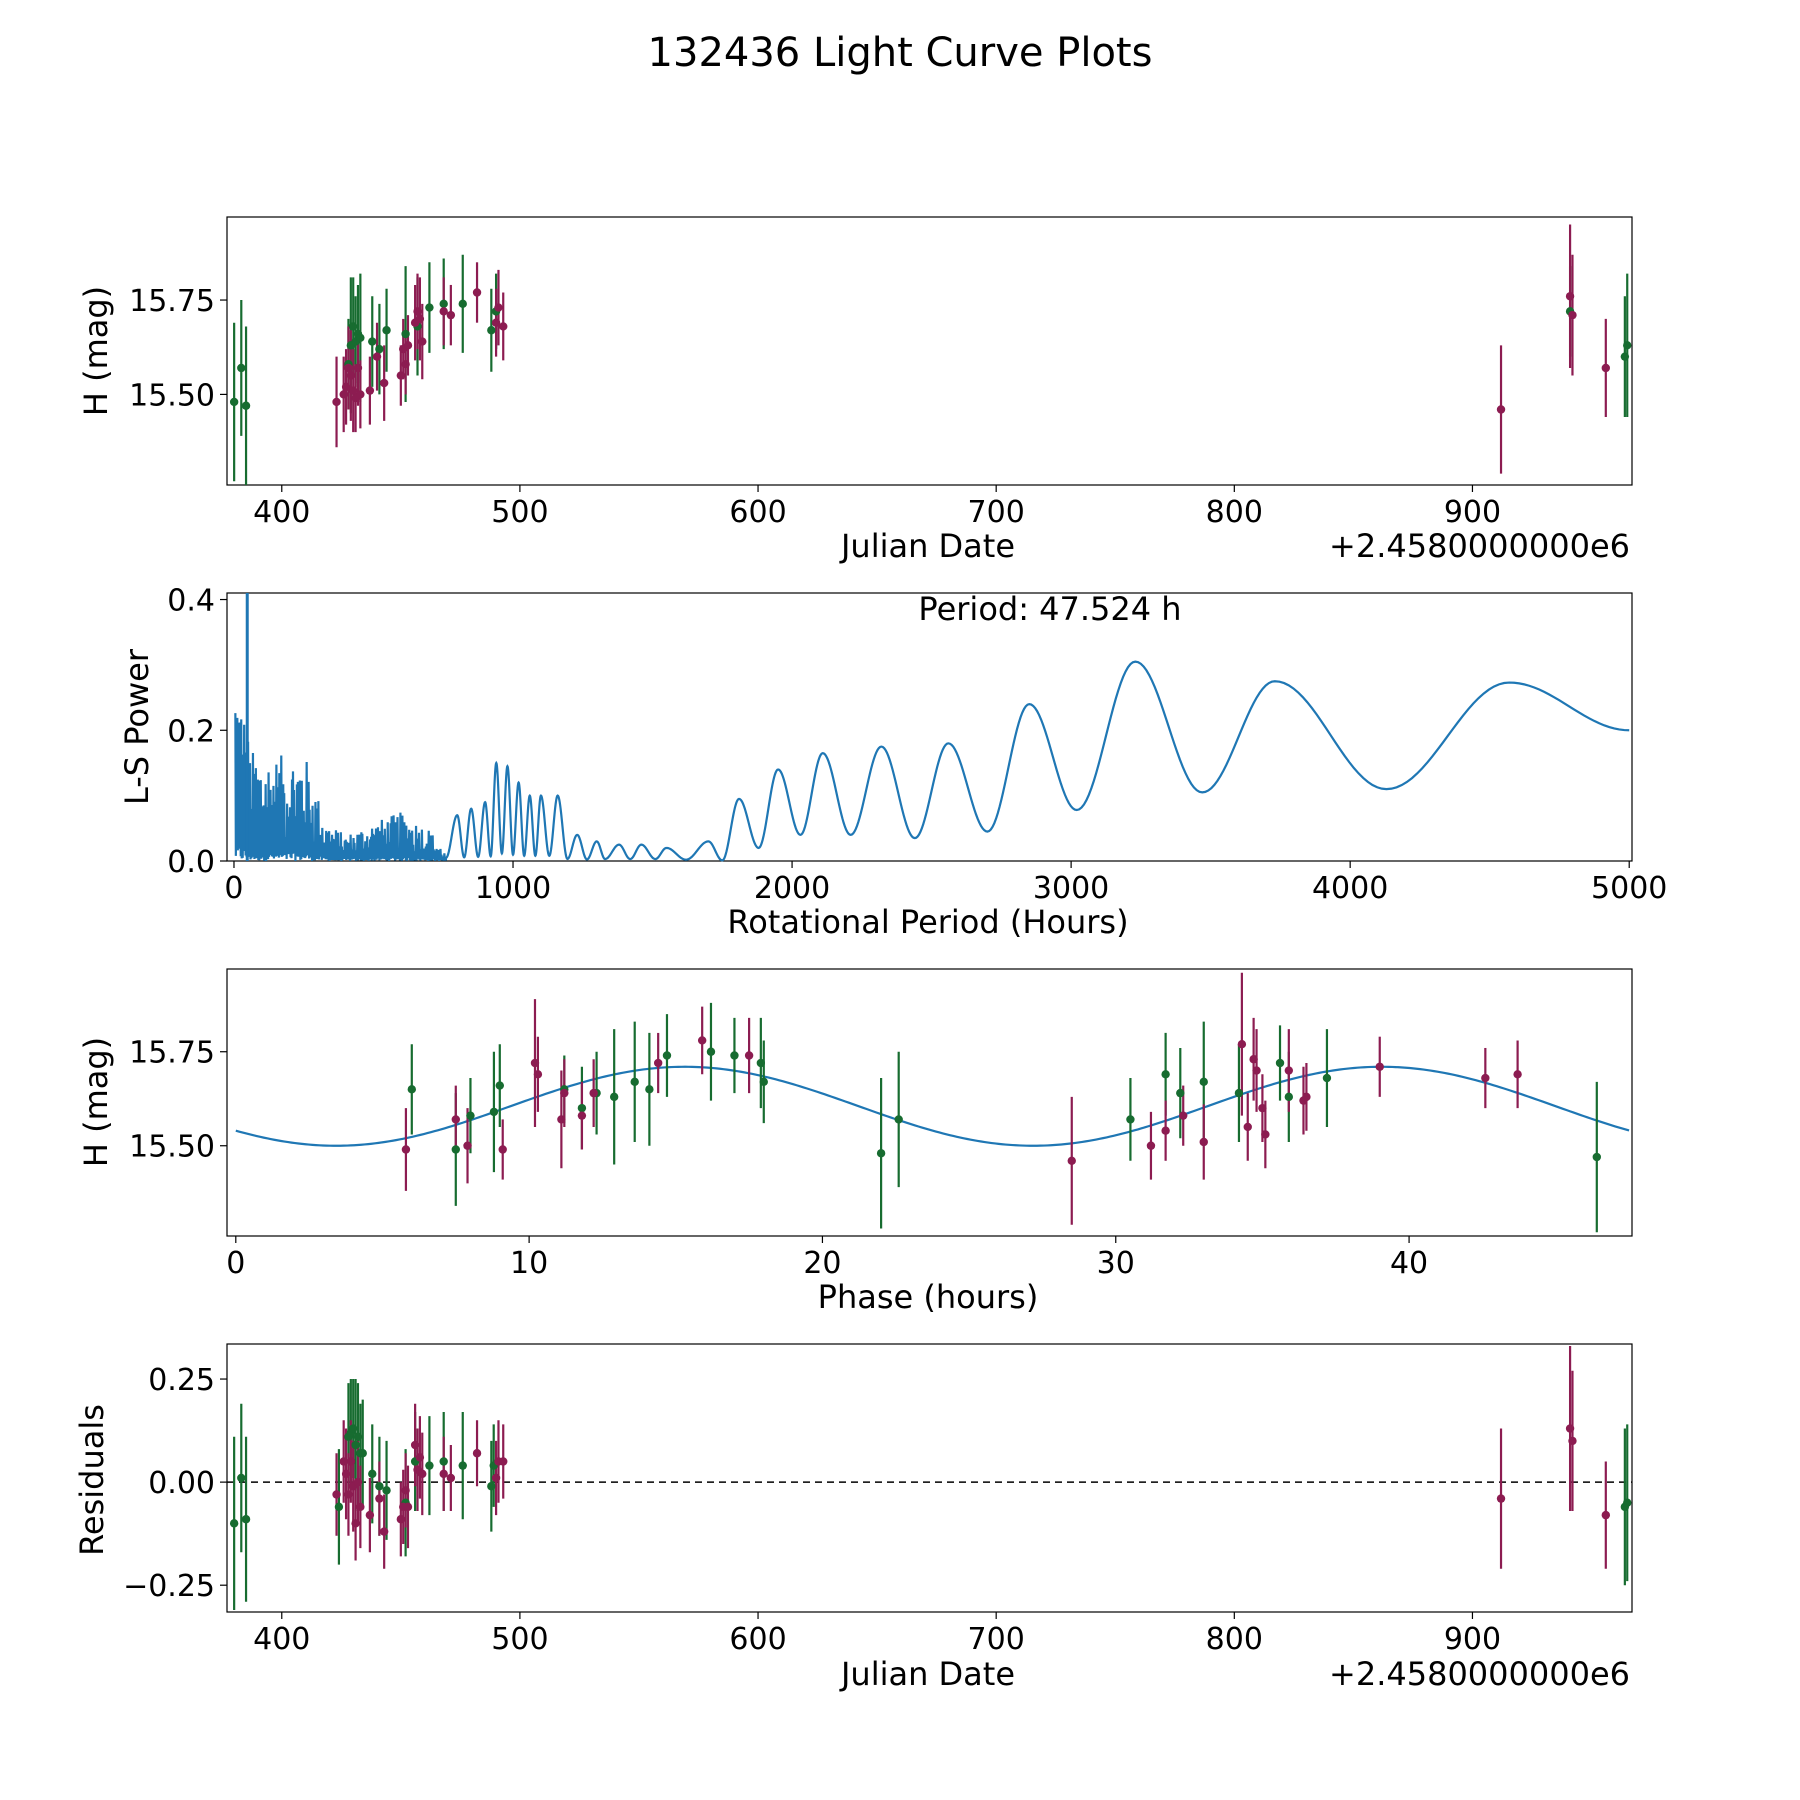  I want to click on residuals-x-tick-label: 700, so click(996, 1639).